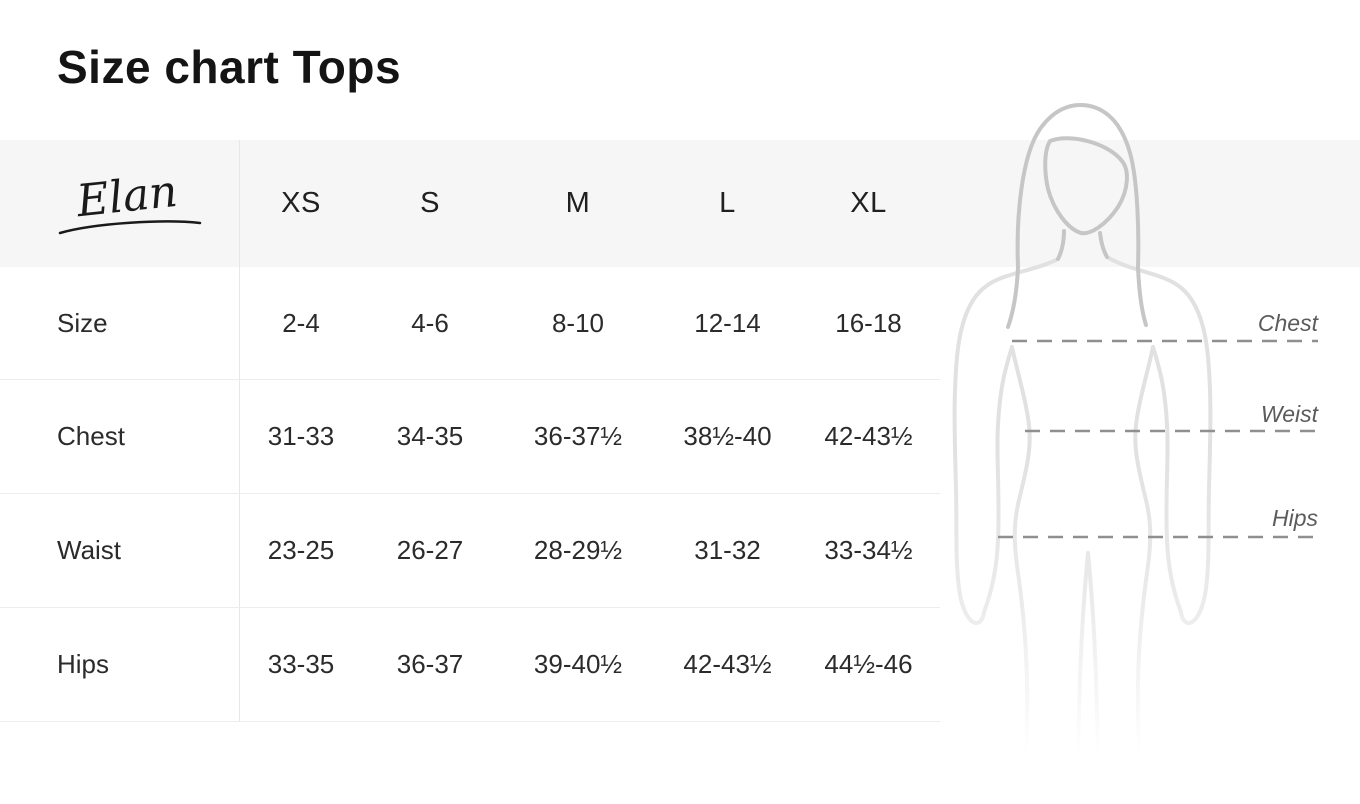 This screenshot has width=1360, height=804. I want to click on waist-m-cell: 28-29½, so click(578, 551).